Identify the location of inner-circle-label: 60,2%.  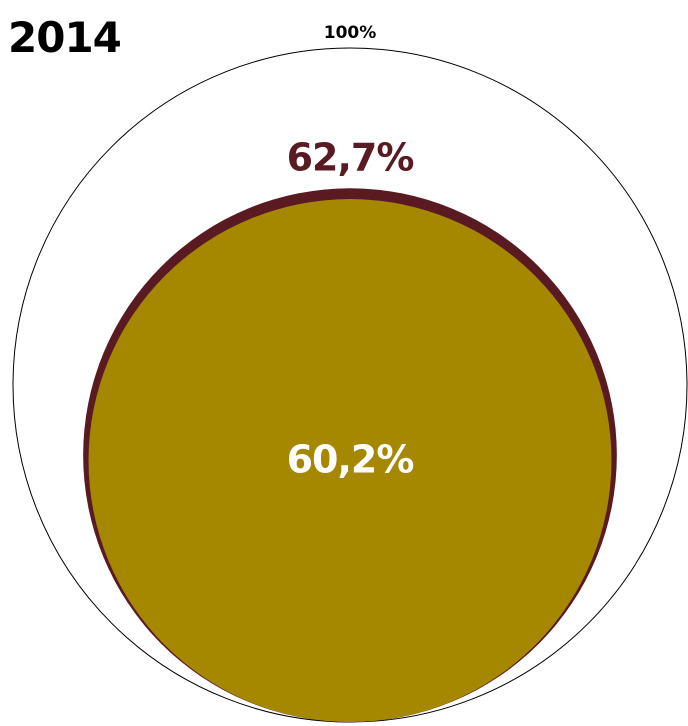
(350, 460).